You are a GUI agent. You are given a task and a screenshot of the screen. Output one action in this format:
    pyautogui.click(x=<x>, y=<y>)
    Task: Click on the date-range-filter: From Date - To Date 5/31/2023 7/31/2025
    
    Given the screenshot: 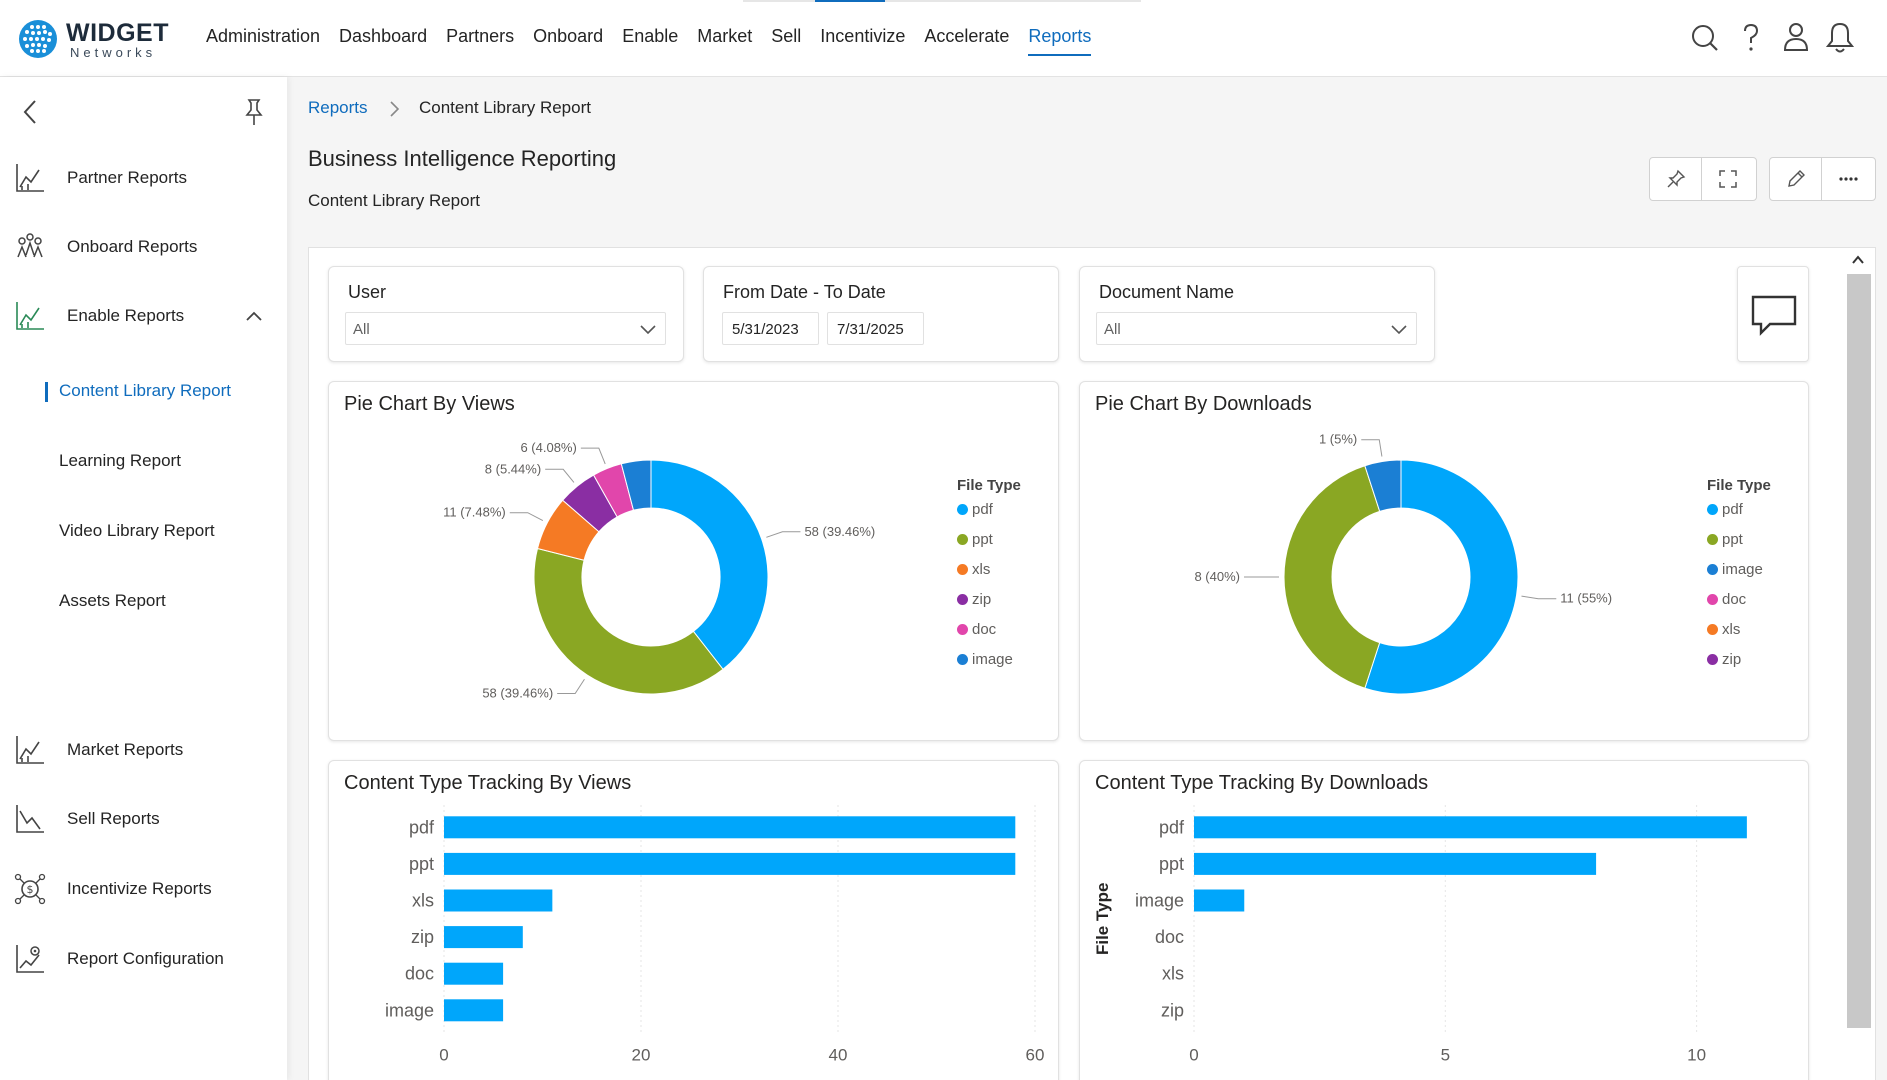 What is the action you would take?
    pyautogui.click(x=881, y=314)
    